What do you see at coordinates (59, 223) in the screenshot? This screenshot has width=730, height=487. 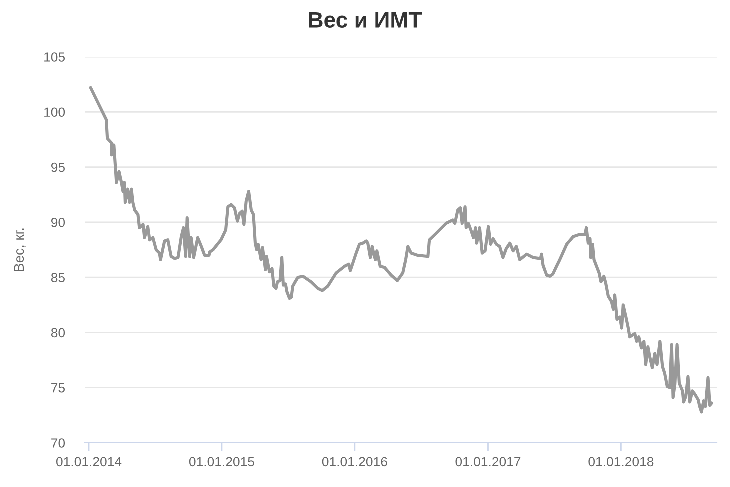 I see `y-tick-label: 90` at bounding box center [59, 223].